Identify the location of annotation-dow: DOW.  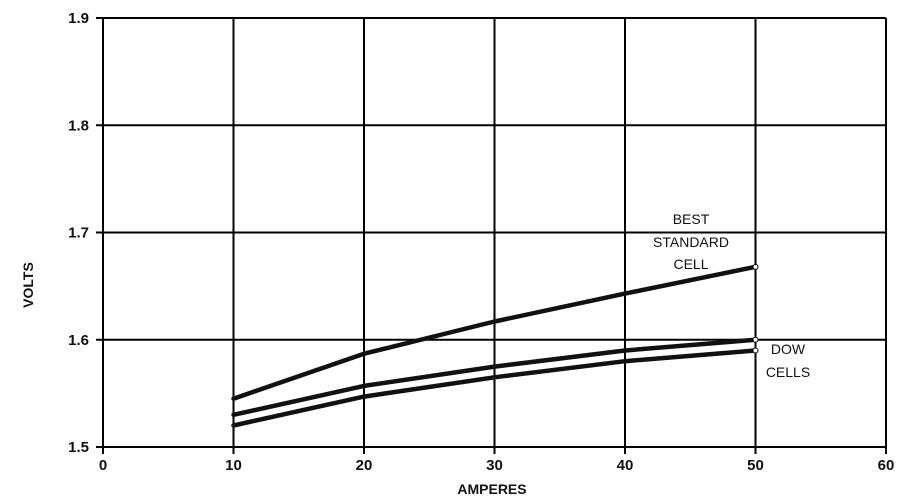
(788, 349).